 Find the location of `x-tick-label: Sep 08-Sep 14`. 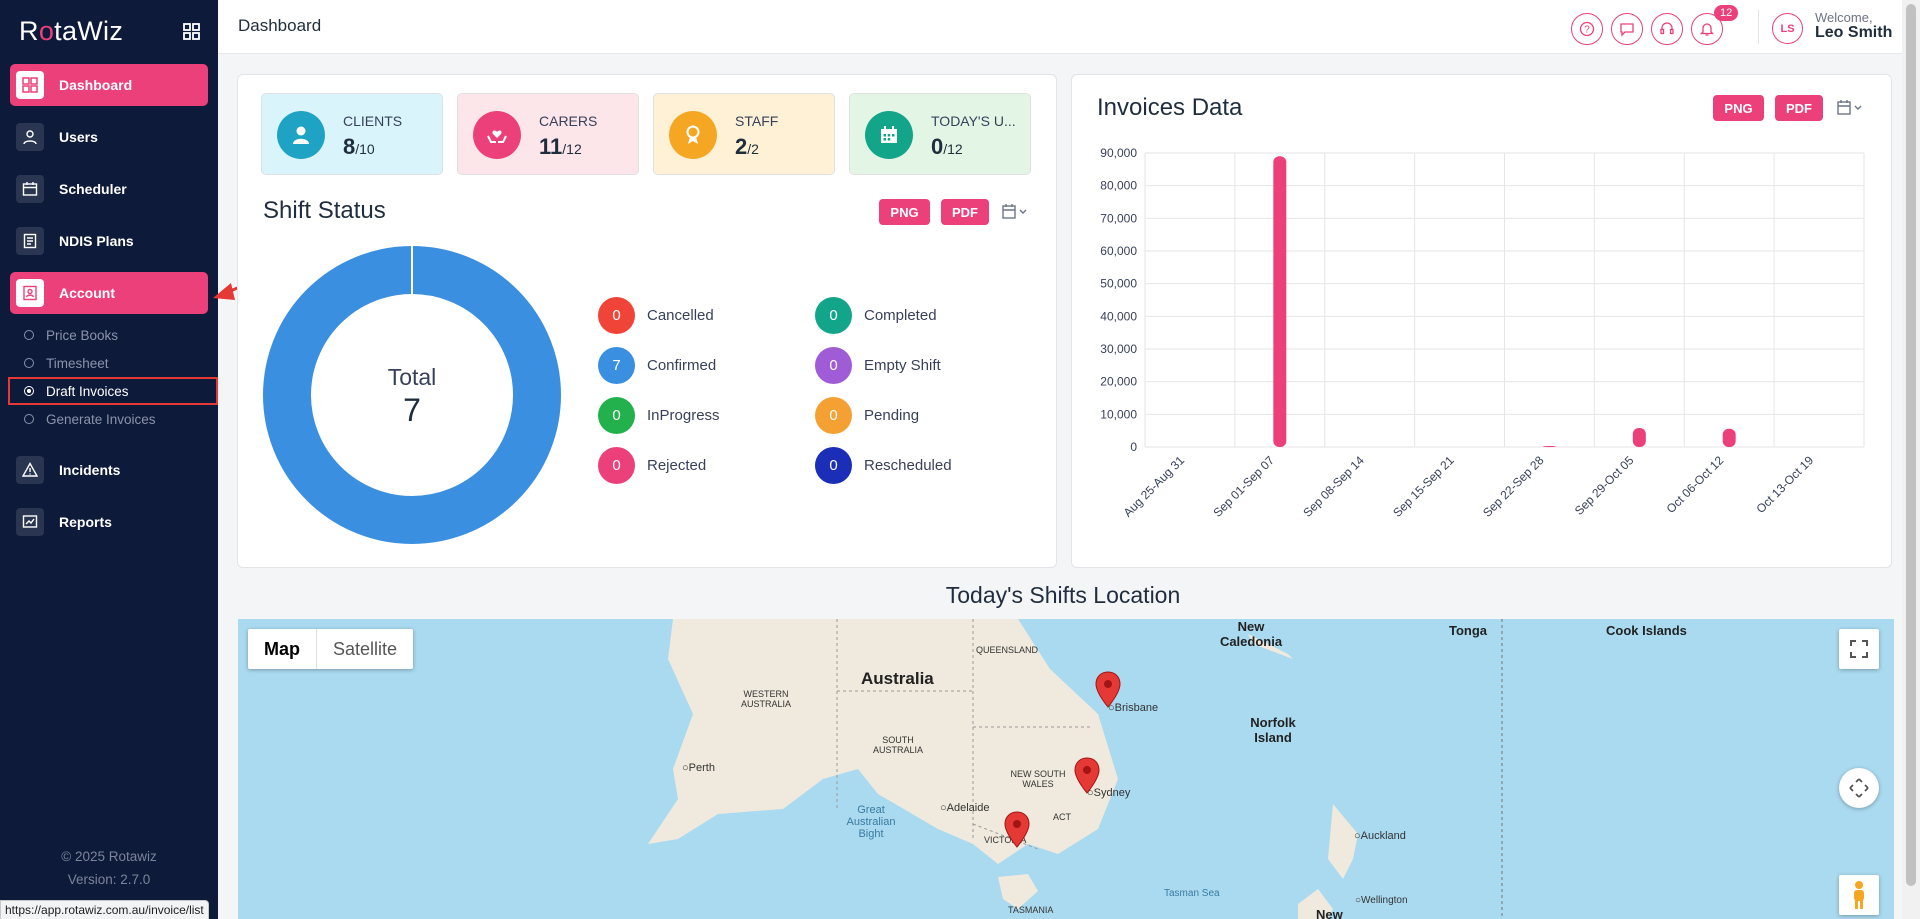

x-tick-label: Sep 08-Sep 14 is located at coordinates (1333, 486).